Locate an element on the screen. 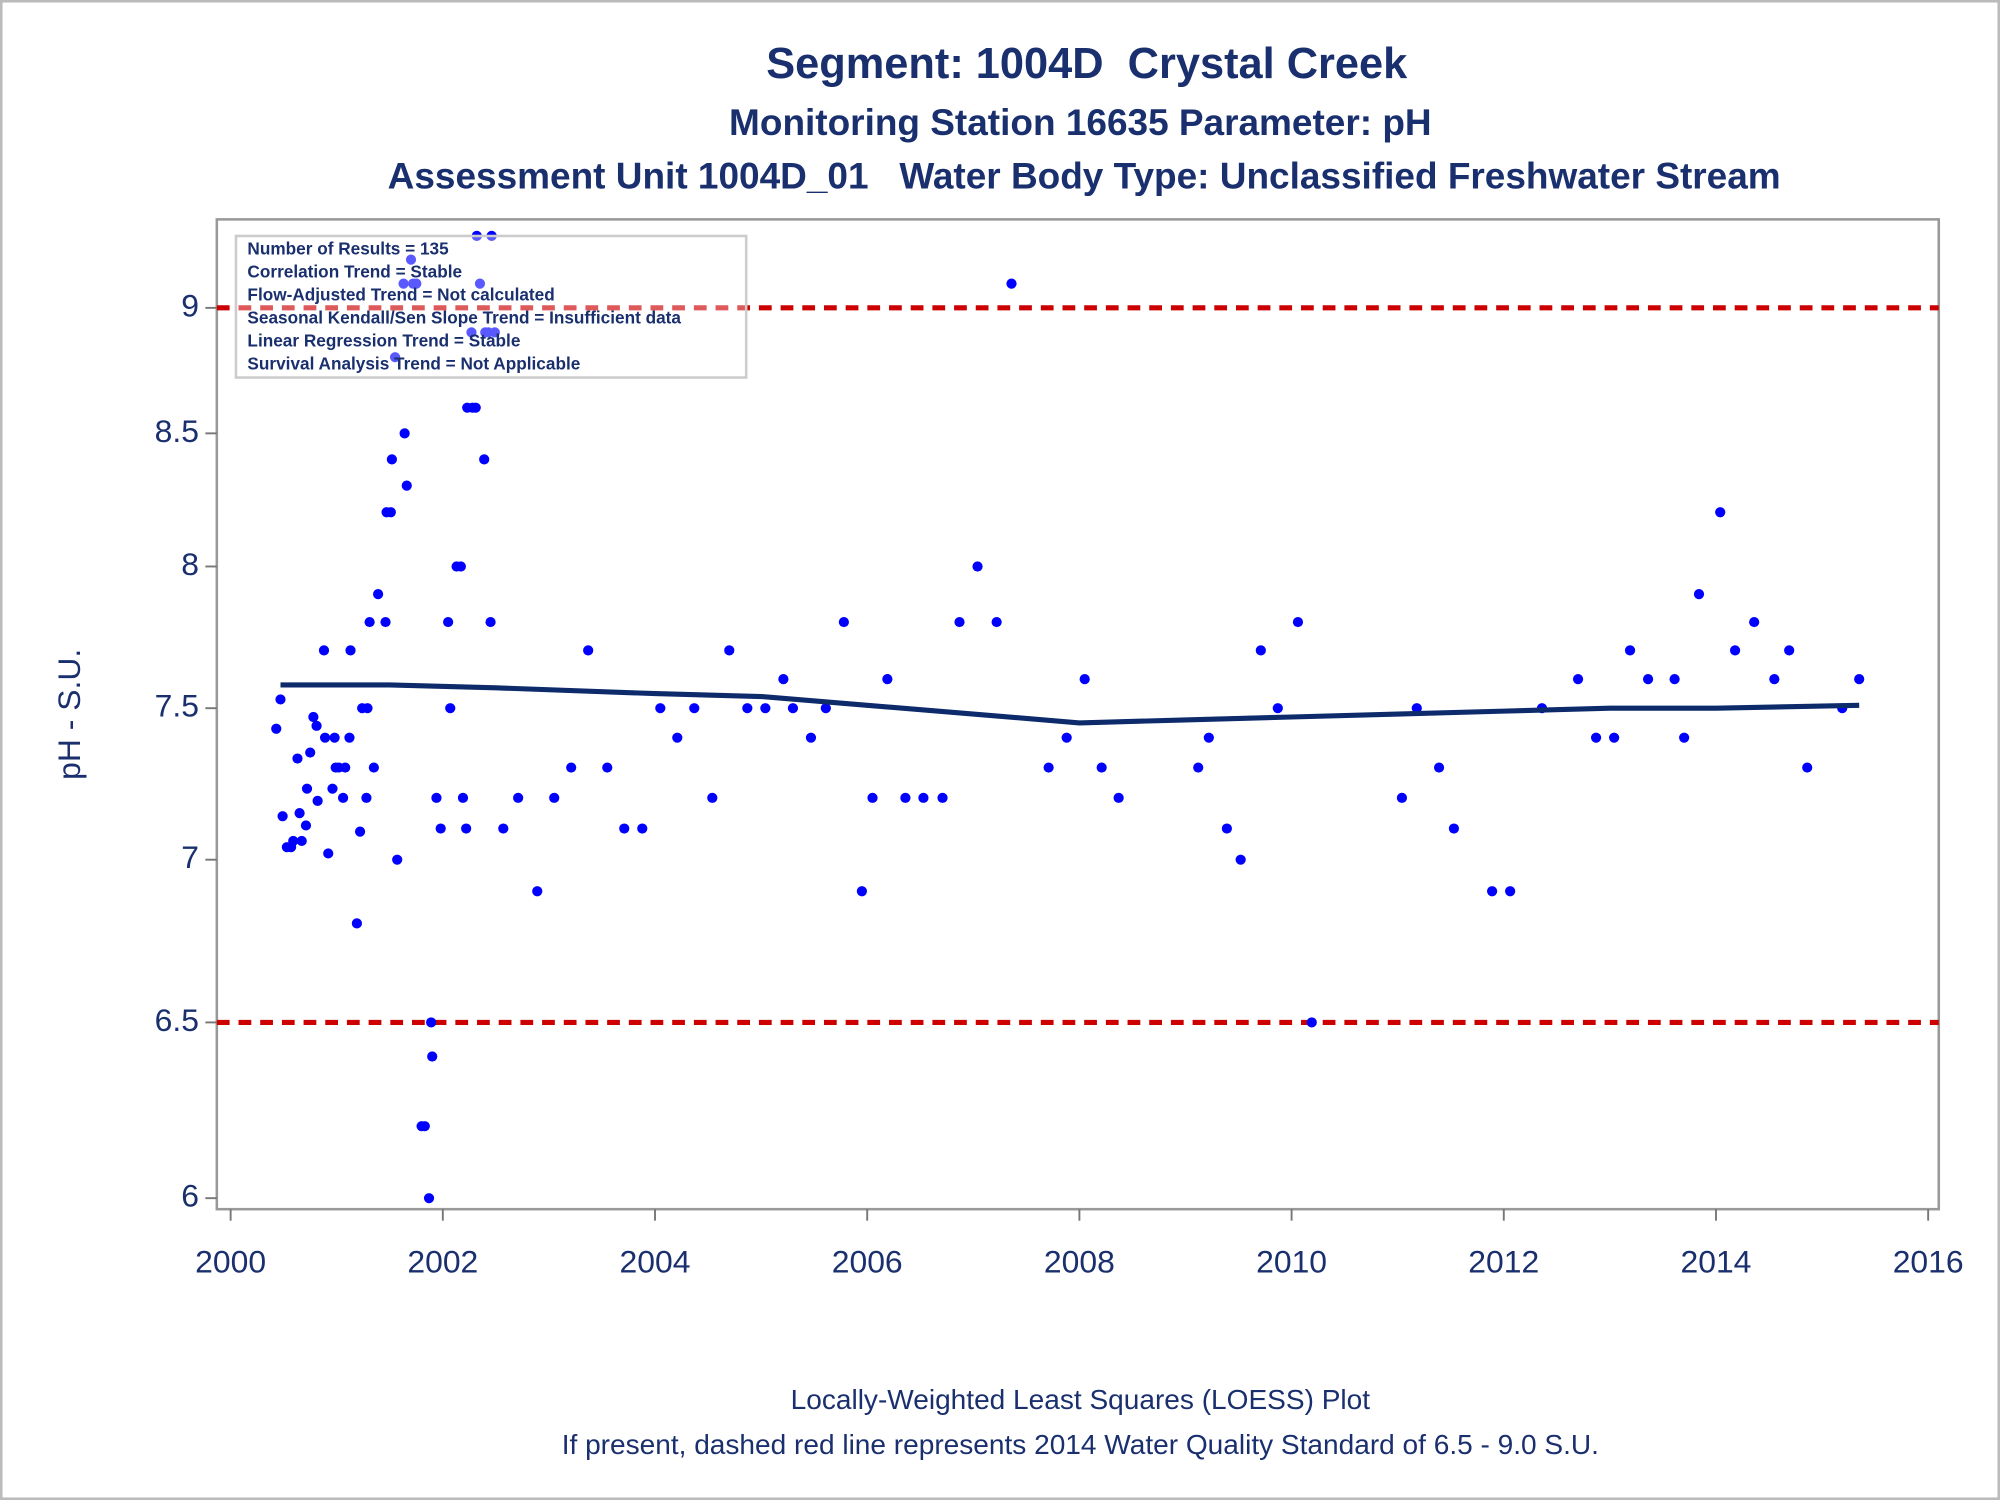 This screenshot has width=2000, height=1500. annotation: Flow-Adjusted Trend = Not calculated is located at coordinates (400, 294).